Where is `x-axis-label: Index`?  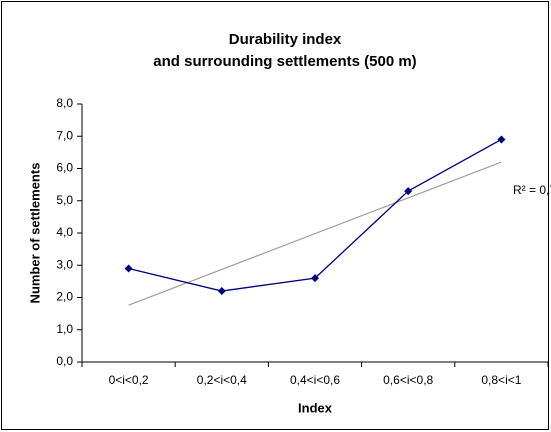 x-axis-label: Index is located at coordinates (315, 407).